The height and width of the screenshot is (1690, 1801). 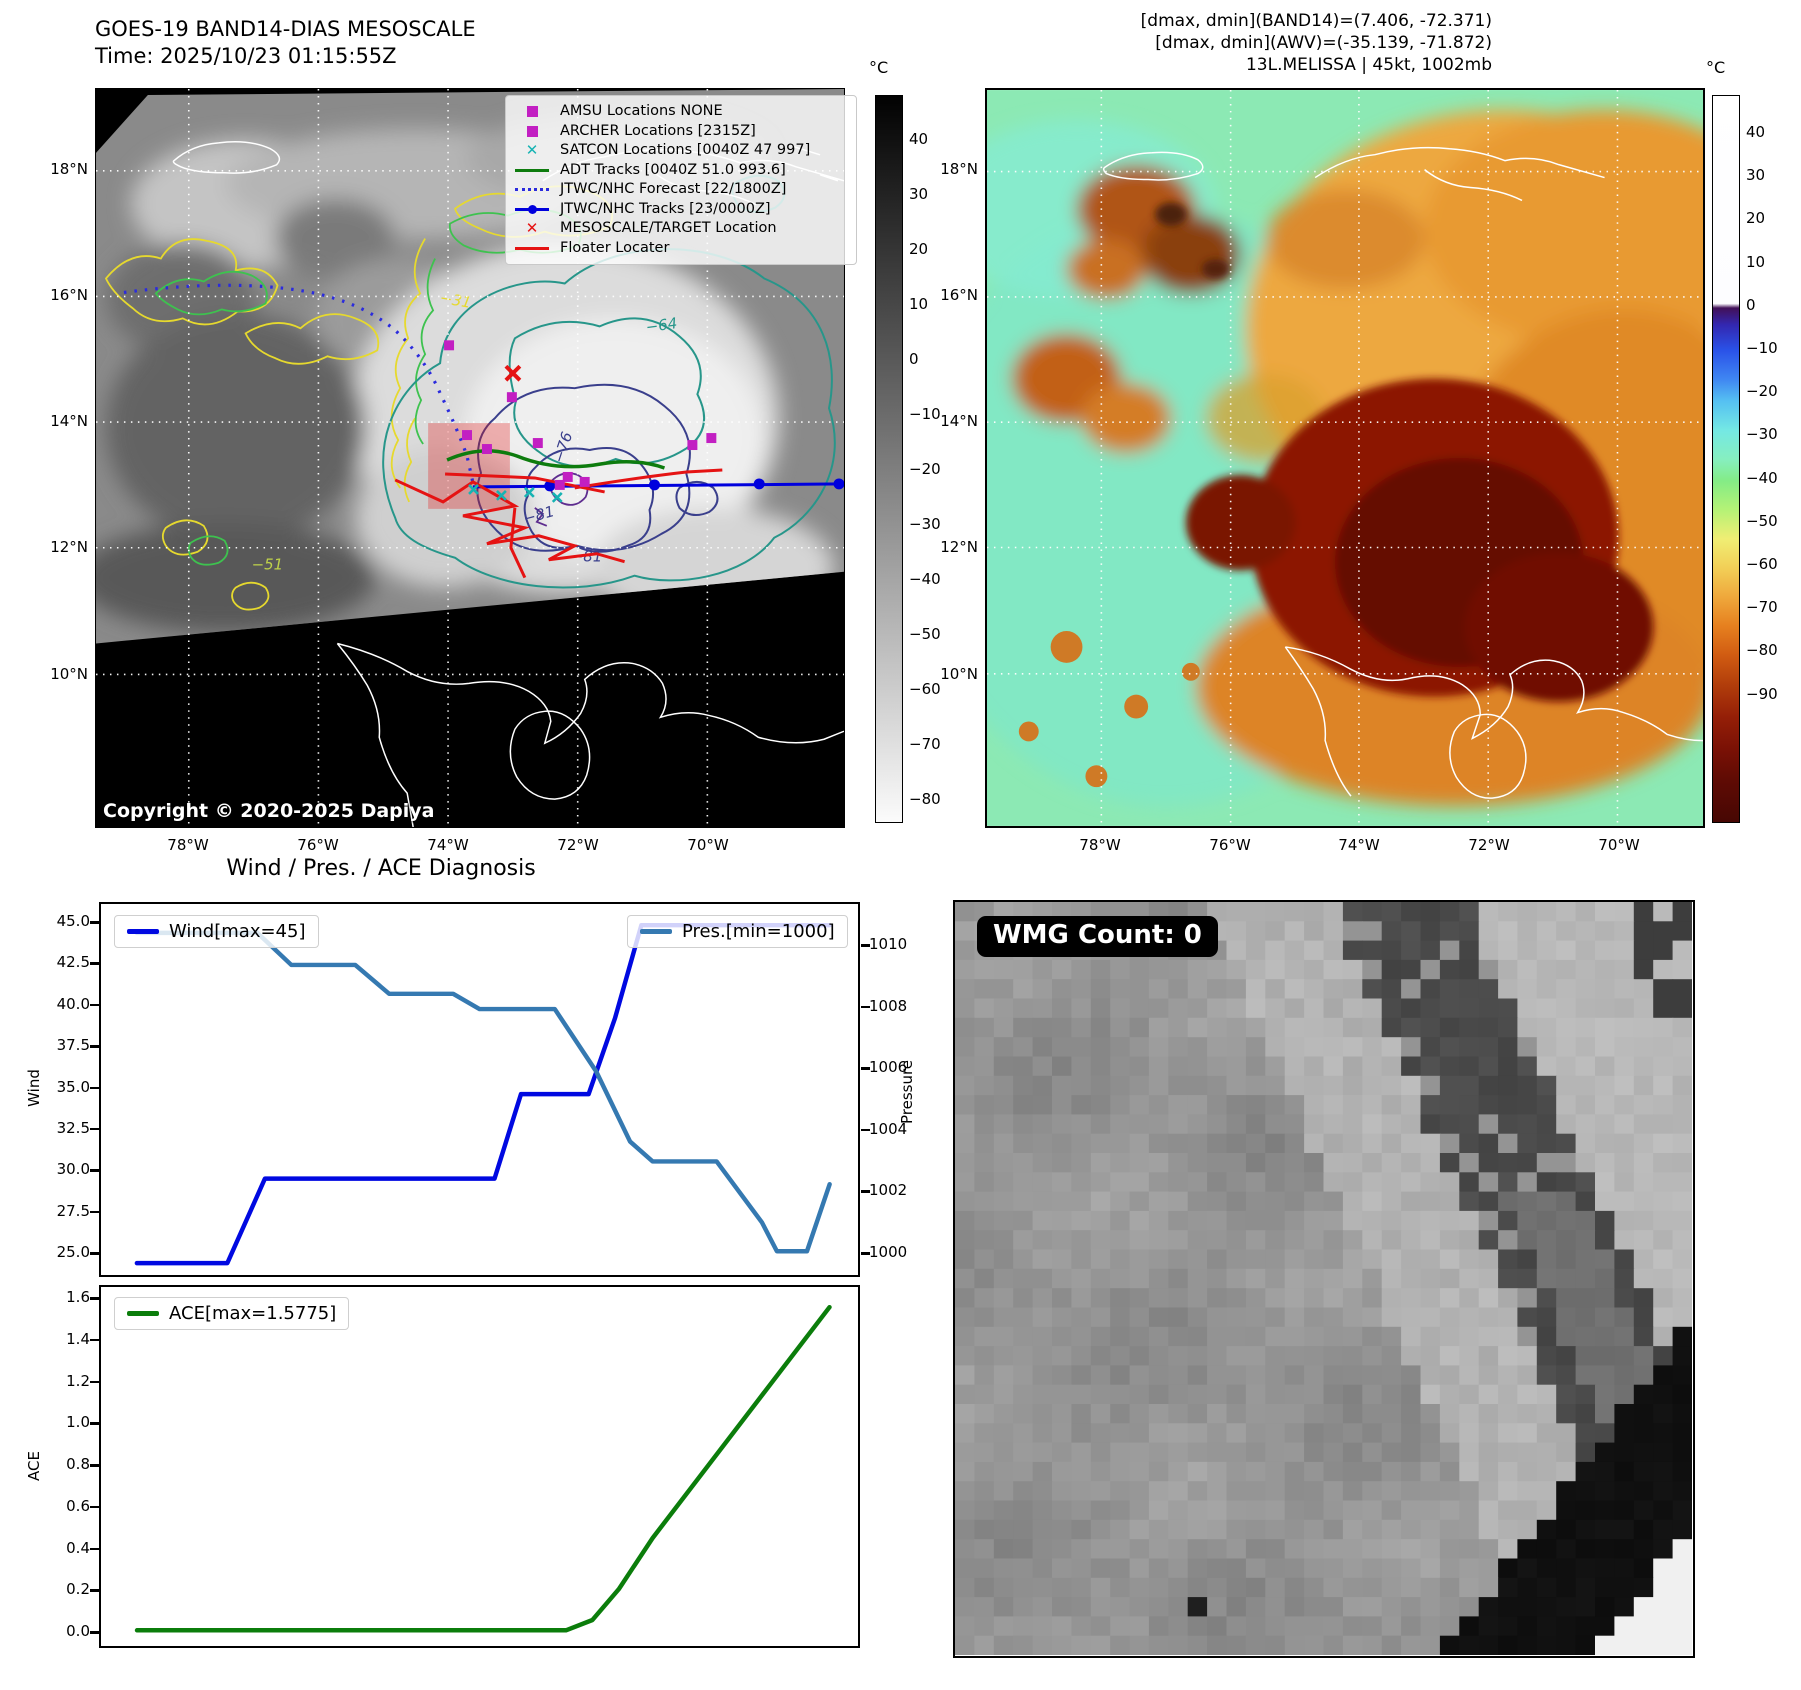 What do you see at coordinates (673, 189) in the screenshot?
I see `legend-row-label: JTWC/NHC Forecast [22/1800Z]` at bounding box center [673, 189].